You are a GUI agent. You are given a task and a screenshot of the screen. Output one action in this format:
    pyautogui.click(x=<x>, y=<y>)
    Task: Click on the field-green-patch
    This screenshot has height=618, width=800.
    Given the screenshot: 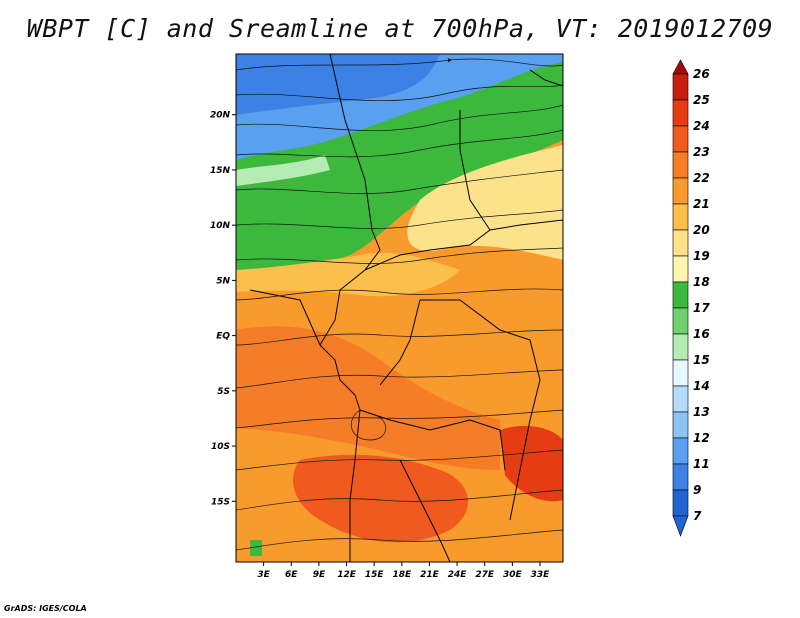 What is the action you would take?
    pyautogui.click(x=256, y=548)
    